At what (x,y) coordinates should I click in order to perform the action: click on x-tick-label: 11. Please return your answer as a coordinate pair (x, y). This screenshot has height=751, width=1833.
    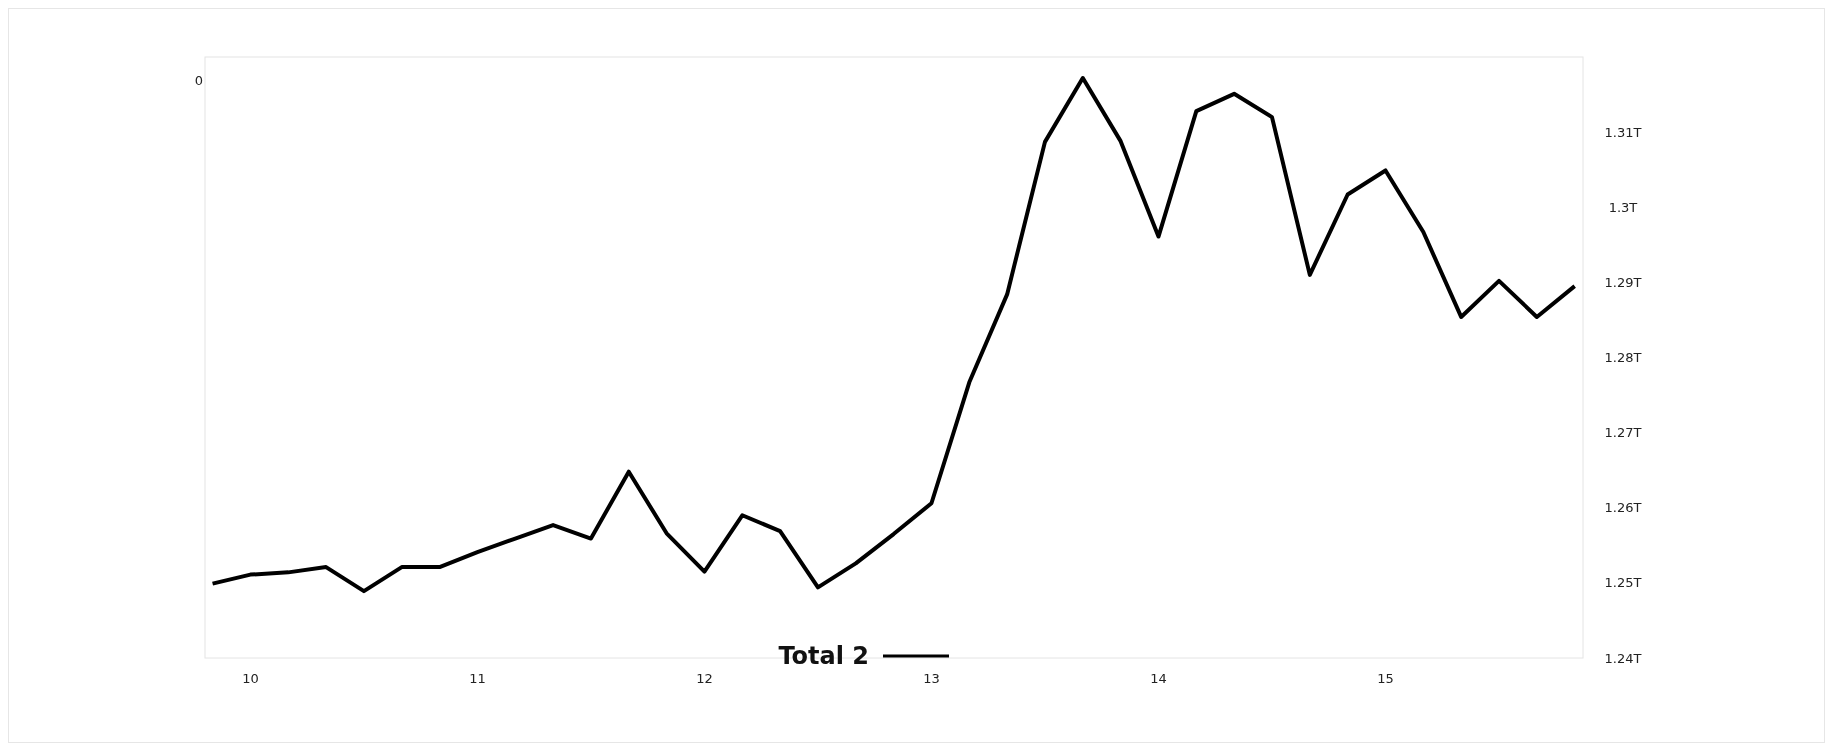
    Looking at the image, I should click on (477, 678).